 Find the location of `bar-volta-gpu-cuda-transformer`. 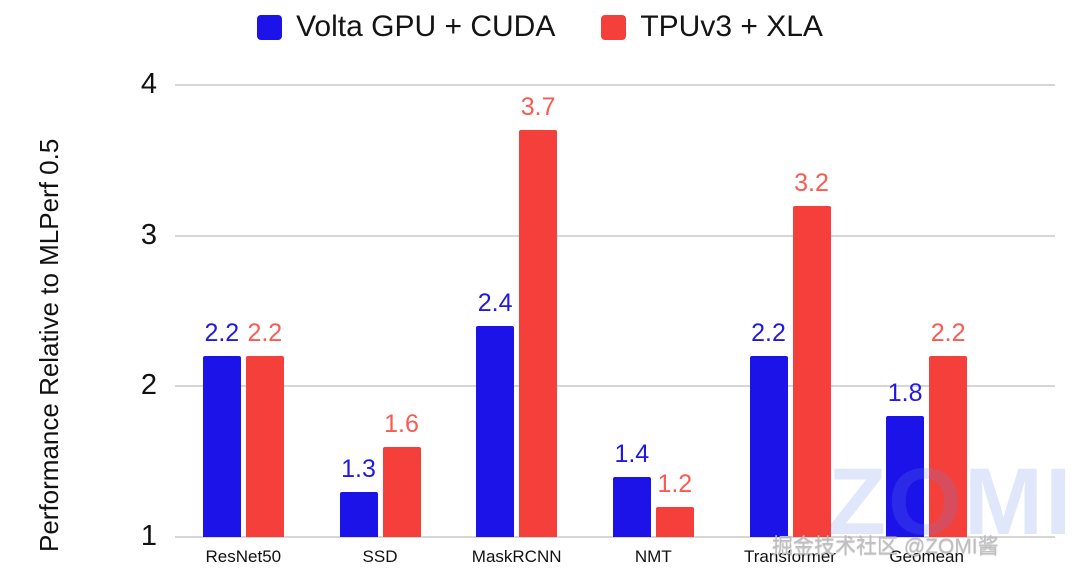

bar-volta-gpu-cuda-transformer is located at coordinates (768, 446).